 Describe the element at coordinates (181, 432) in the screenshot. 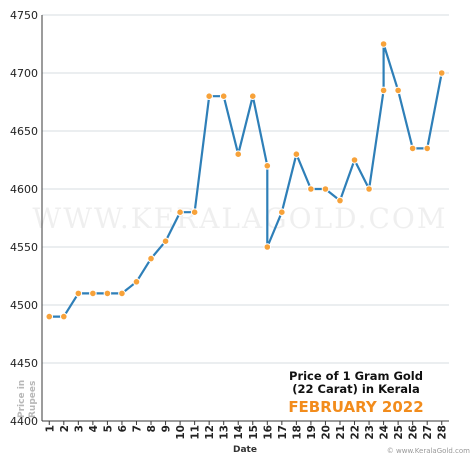

I see `x-tick-label: 10` at that location.